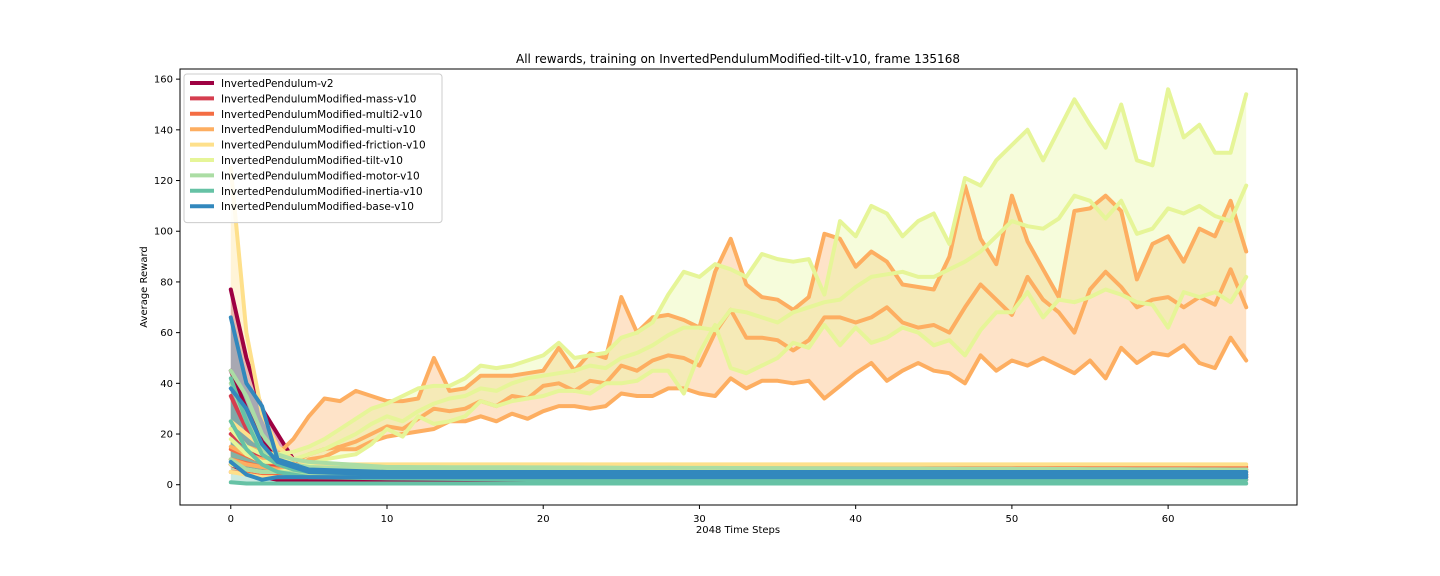 The width and height of the screenshot is (1440, 576). Describe the element at coordinates (1168, 519) in the screenshot. I see `x-tick-label: 60` at that location.